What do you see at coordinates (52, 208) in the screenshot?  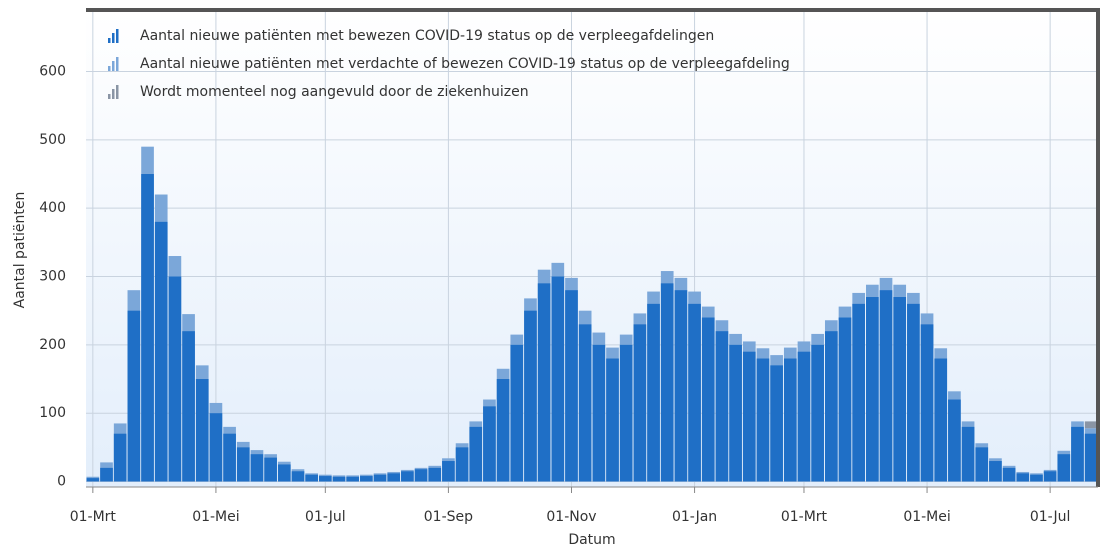 I see `y-tick-label: 400` at bounding box center [52, 208].